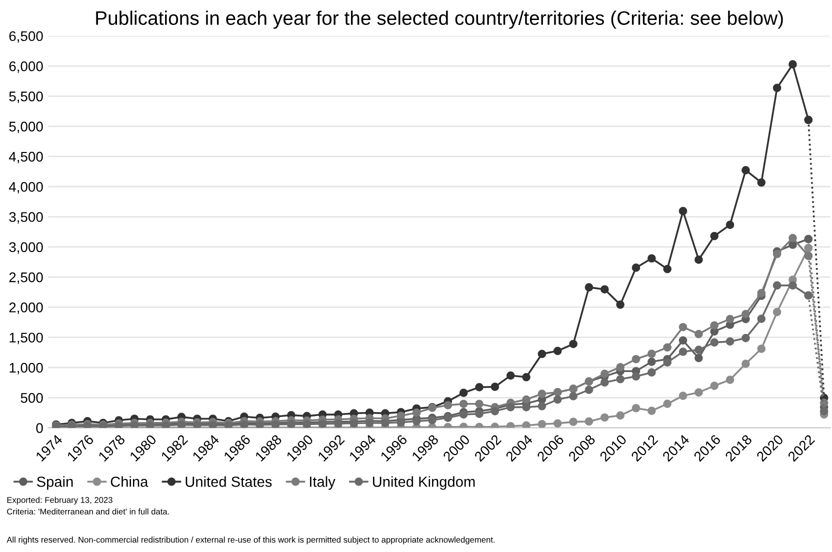 The width and height of the screenshot is (832, 552). I want to click on y-tick-label: 2,500, so click(26, 278).